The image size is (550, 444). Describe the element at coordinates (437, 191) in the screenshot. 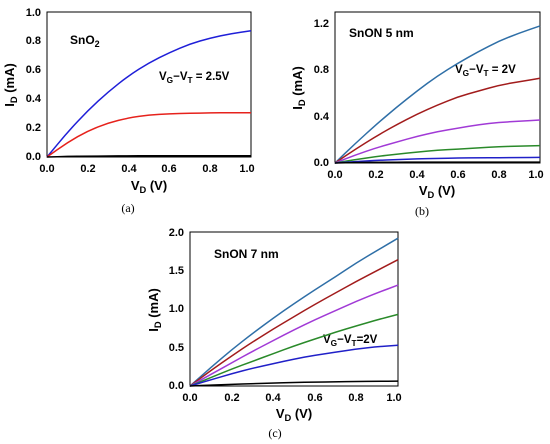

I see `panel-b-x-axis-label: VD​ (V)` at that location.